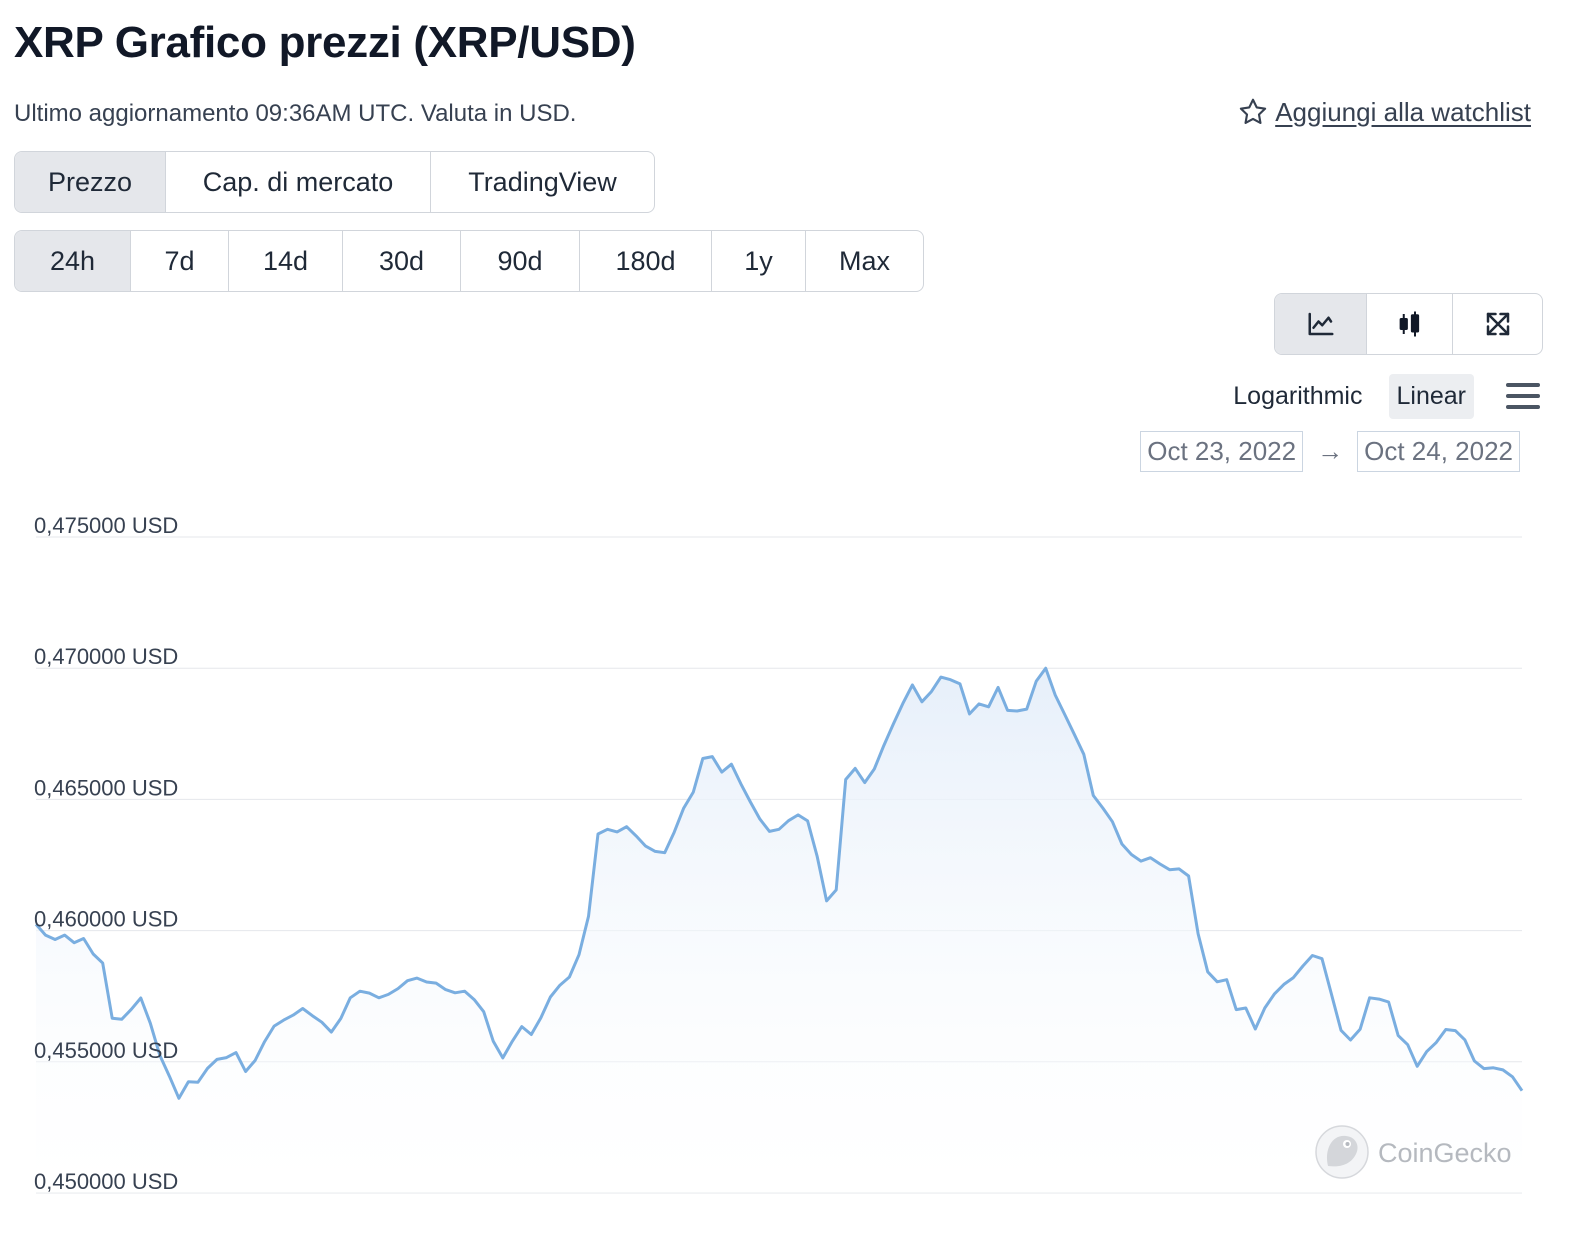 The image size is (1584, 1252). What do you see at coordinates (1431, 396) in the screenshot?
I see `scale-linear: Linear` at bounding box center [1431, 396].